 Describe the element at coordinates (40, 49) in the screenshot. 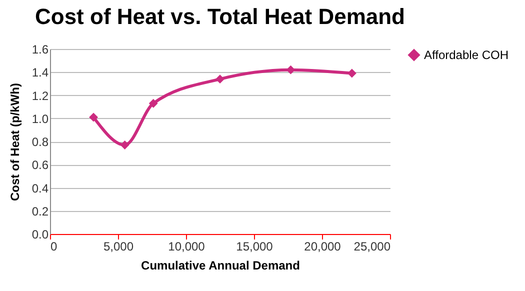

I see `y-tick-label: 1.6` at that location.